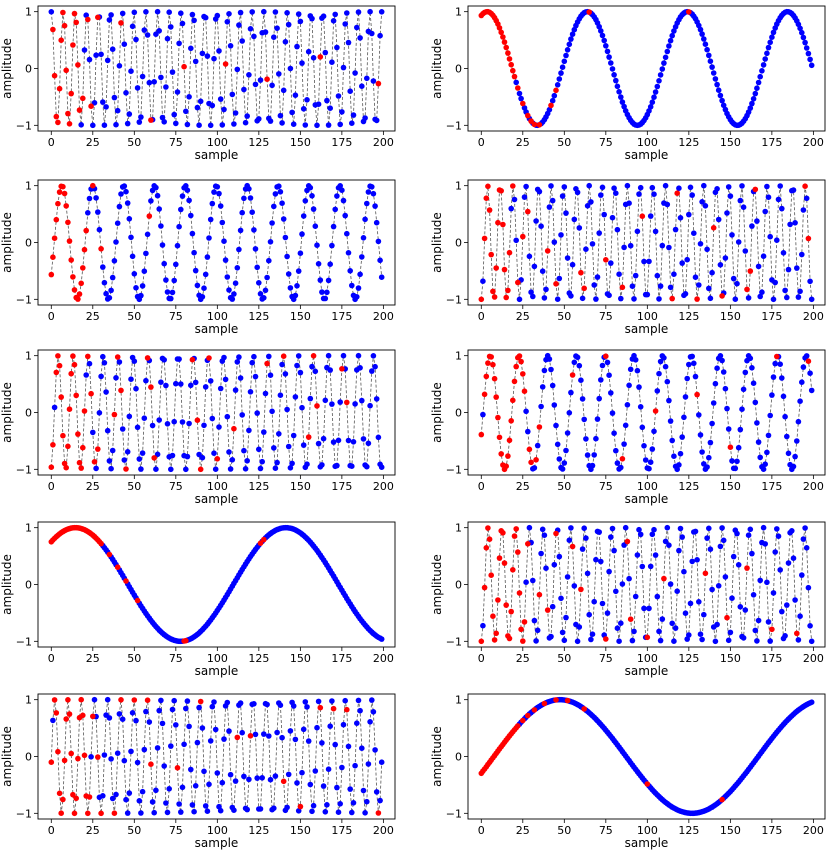 The height and width of the screenshot is (853, 831). Describe the element at coordinates (217, 486) in the screenshot. I see `x-tick-label: 100` at that location.